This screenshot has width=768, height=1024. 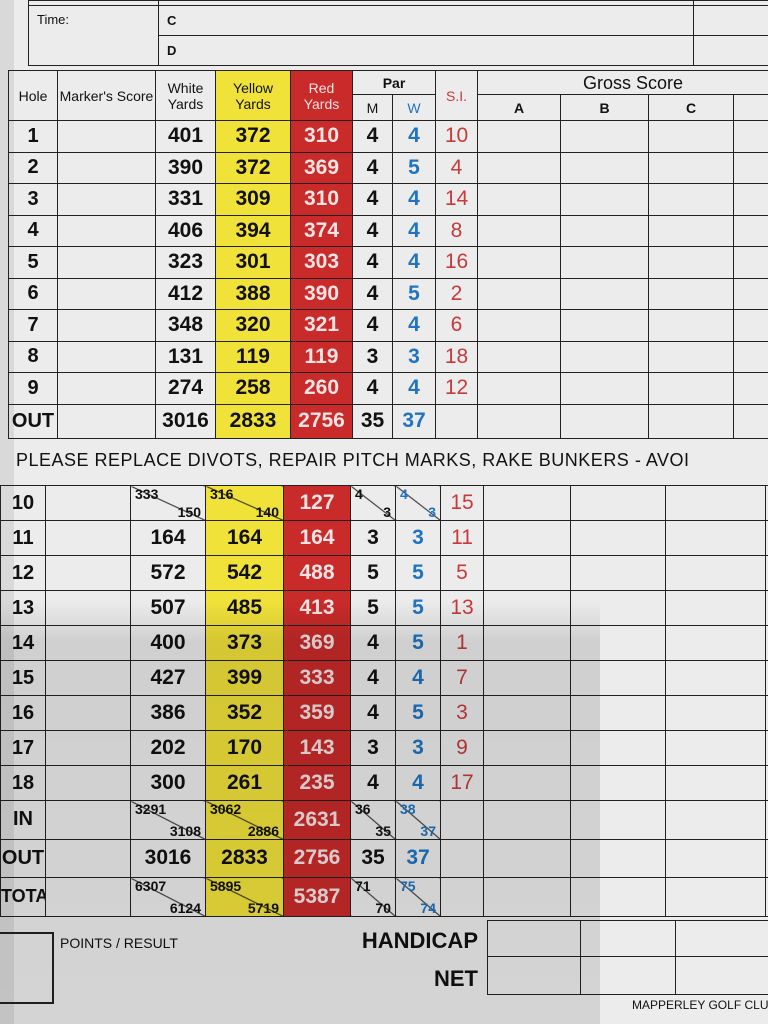 I want to click on handicap-b-cell, so click(x=628, y=938).